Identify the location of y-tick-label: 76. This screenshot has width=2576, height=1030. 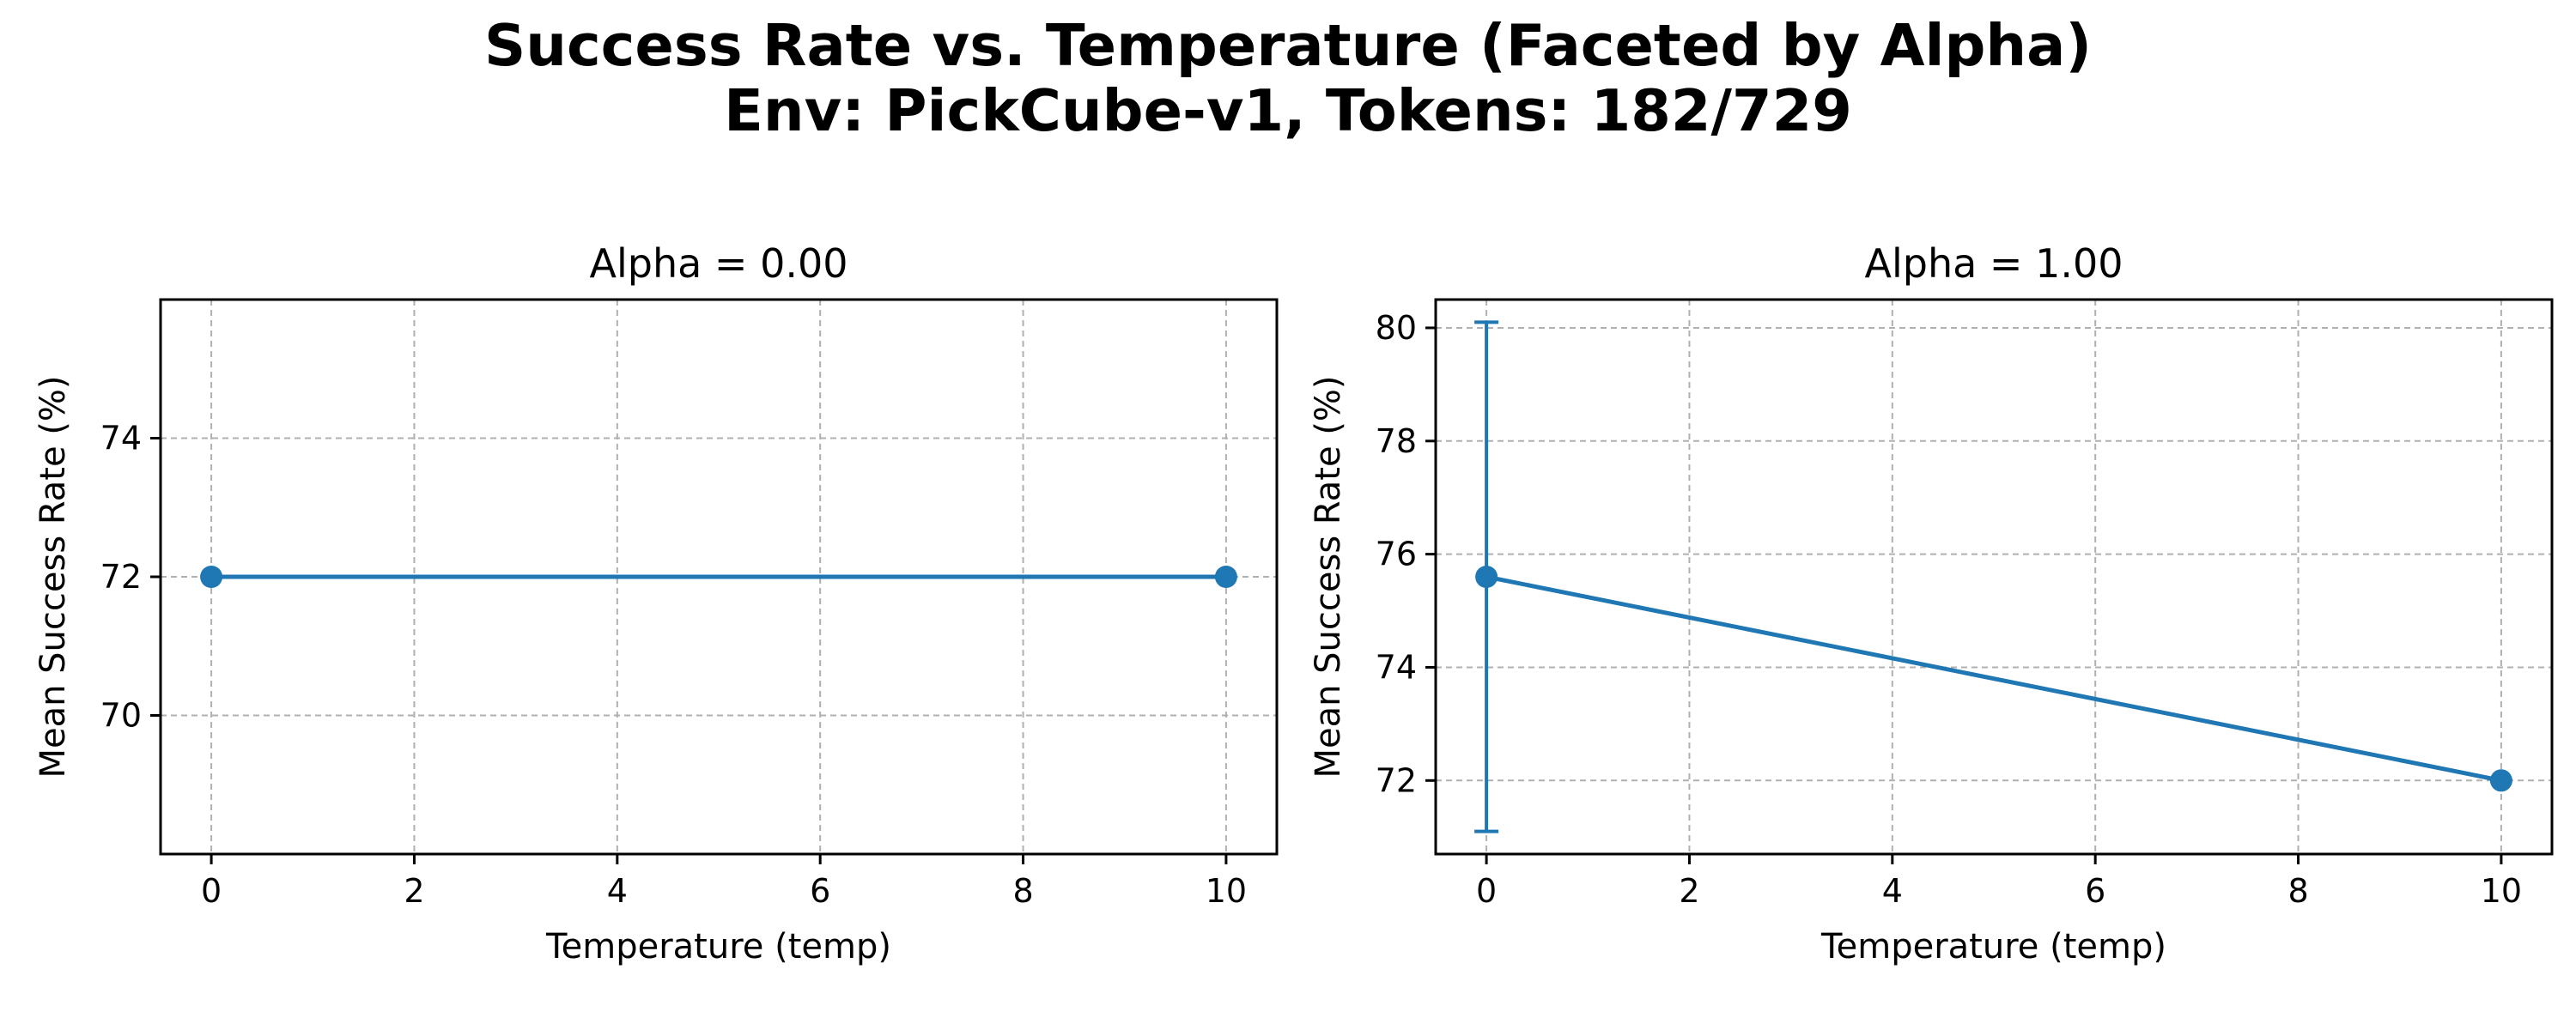
(1396, 554).